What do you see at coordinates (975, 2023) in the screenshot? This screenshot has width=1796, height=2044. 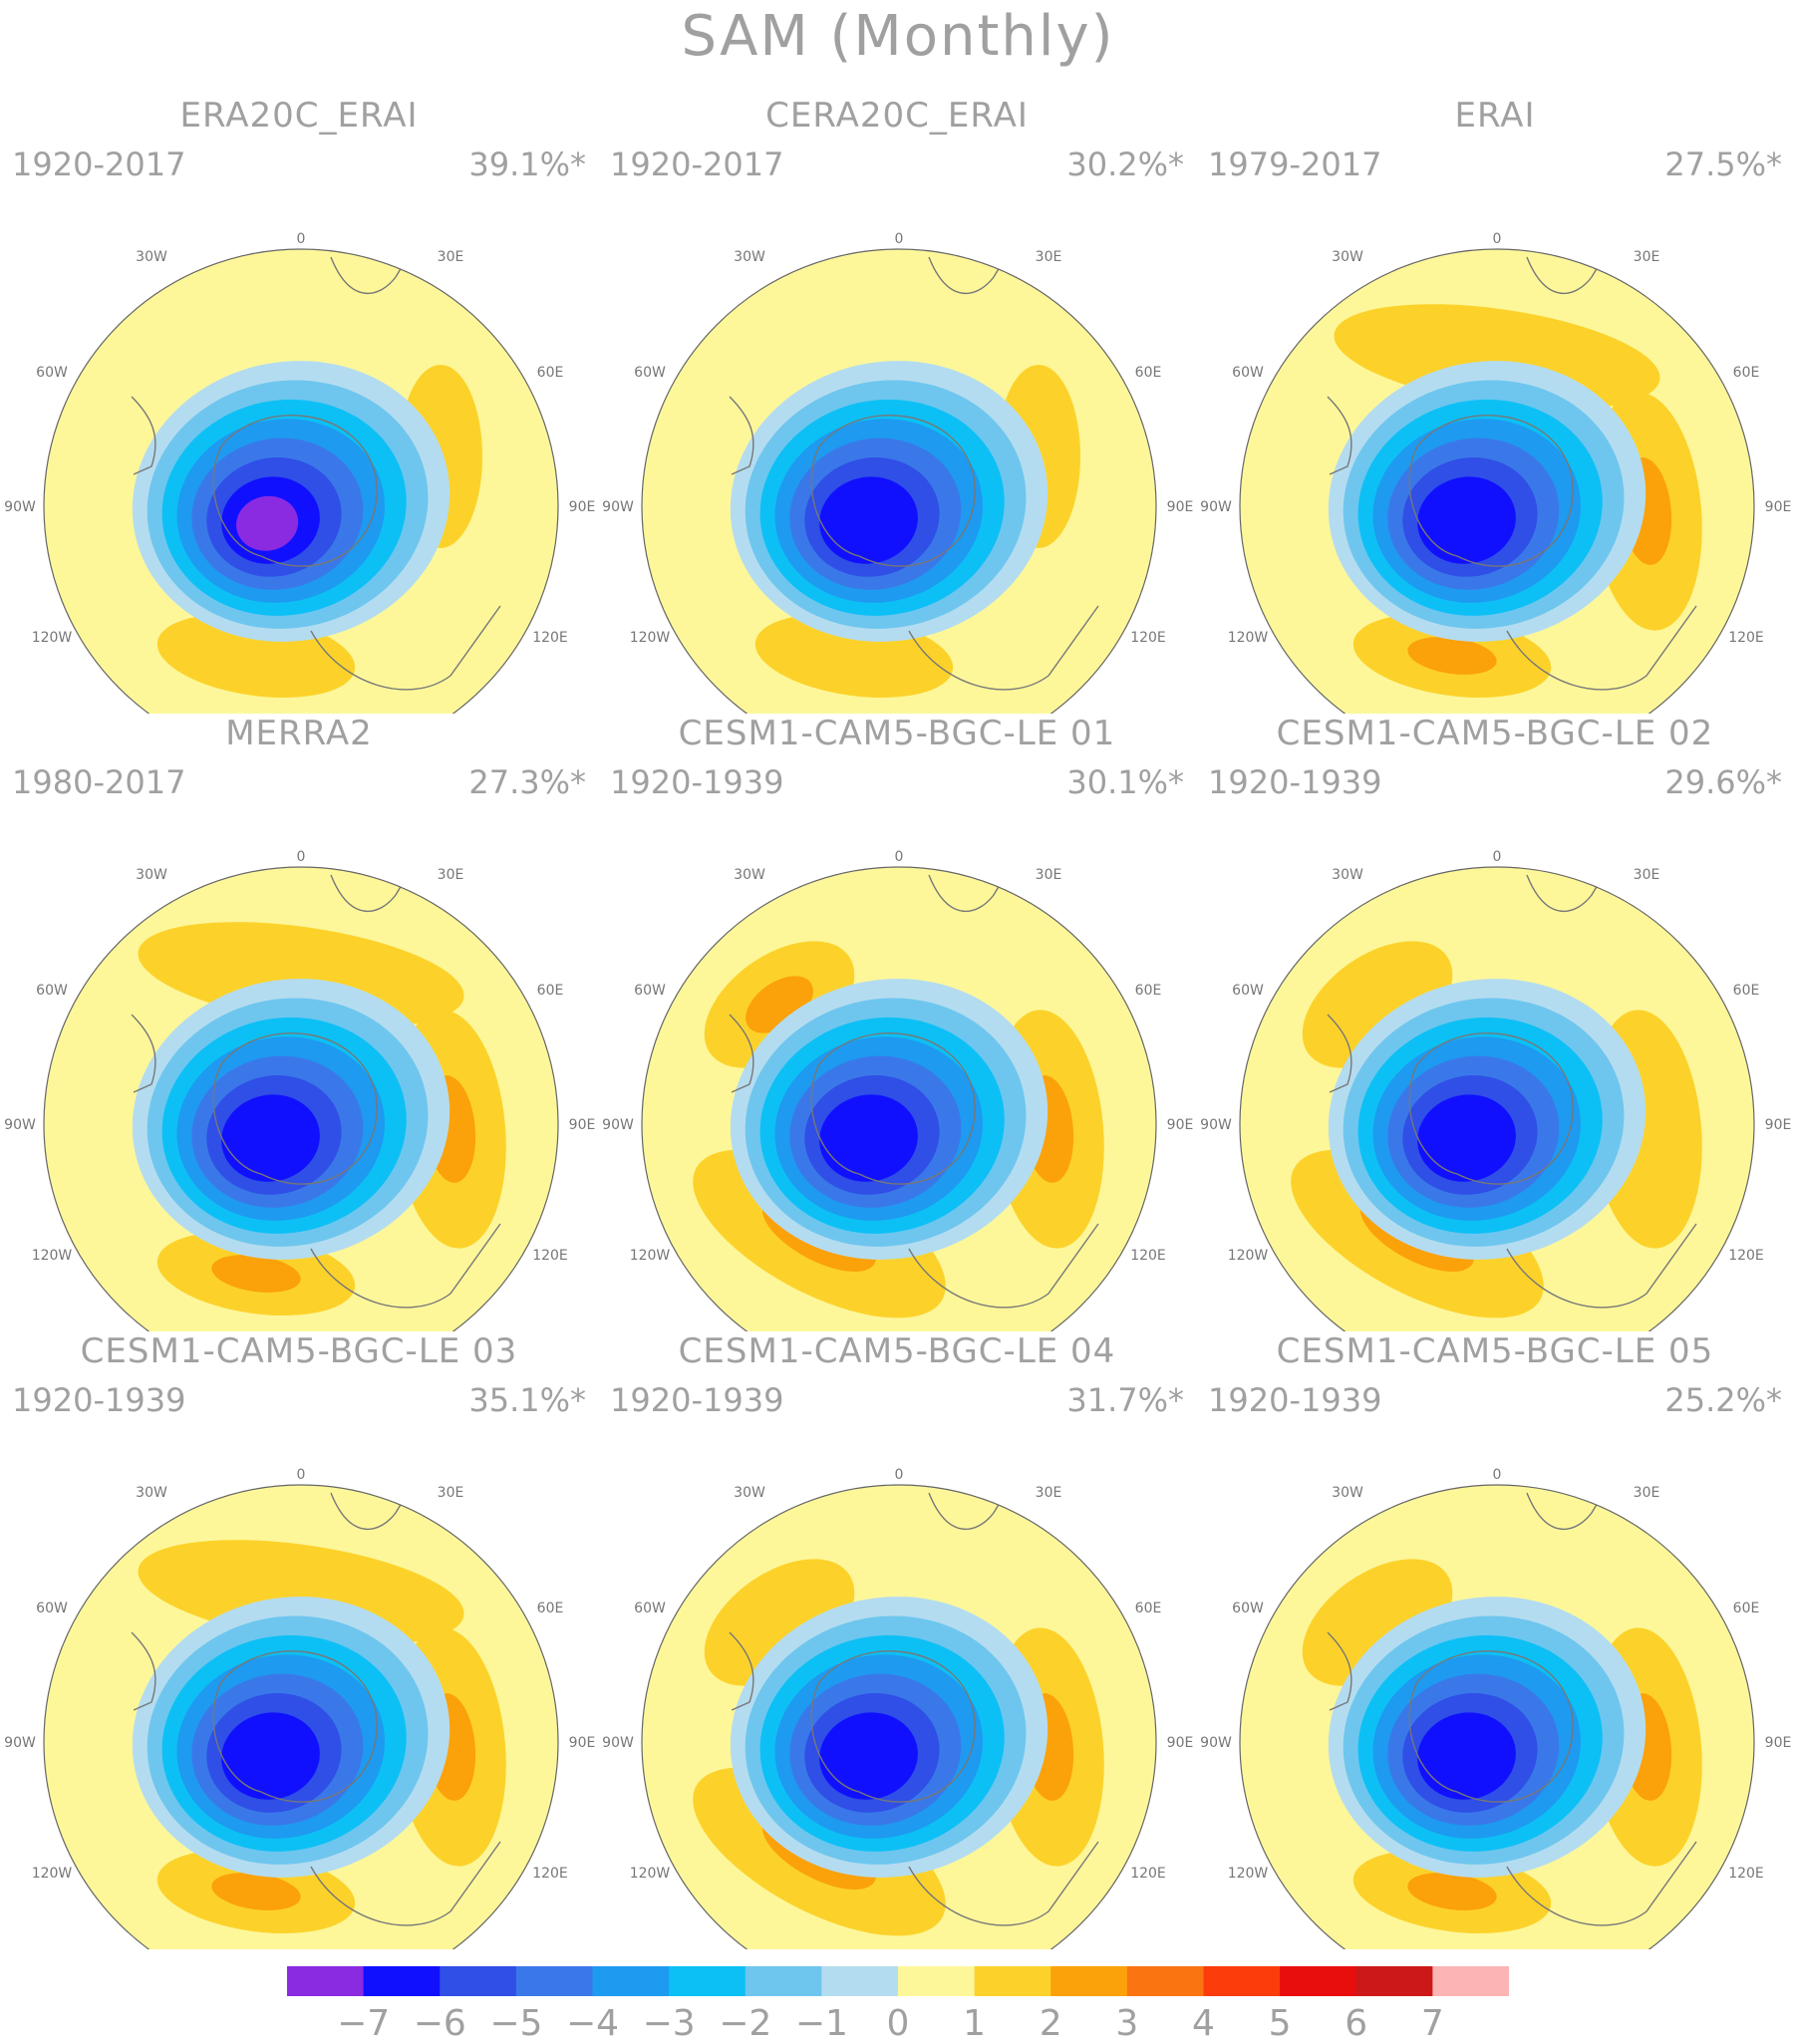 I see `colorbar-tick-label: 1` at bounding box center [975, 2023].